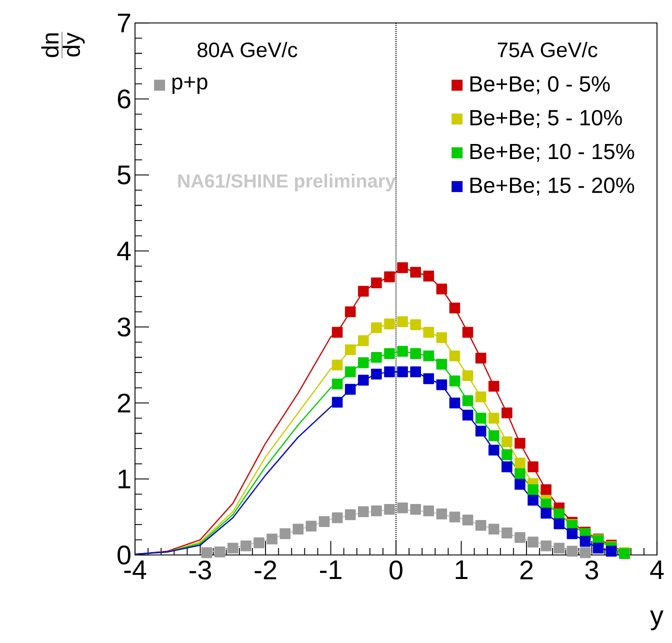  What do you see at coordinates (201, 570) in the screenshot?
I see `x-tick-label: -3` at bounding box center [201, 570].